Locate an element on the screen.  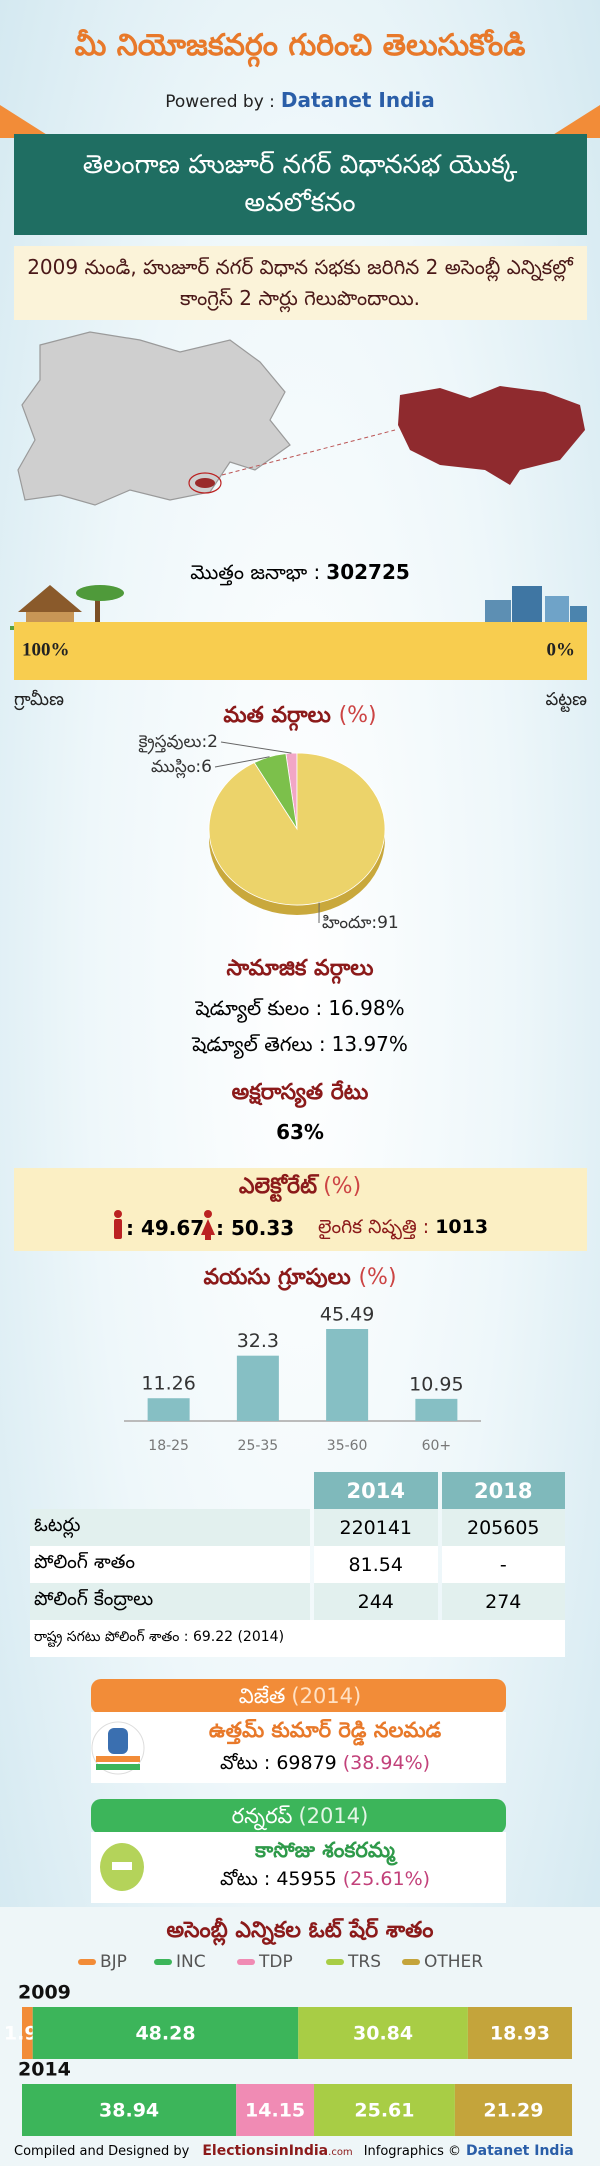
value-label: 45.49 is located at coordinates (347, 1315).